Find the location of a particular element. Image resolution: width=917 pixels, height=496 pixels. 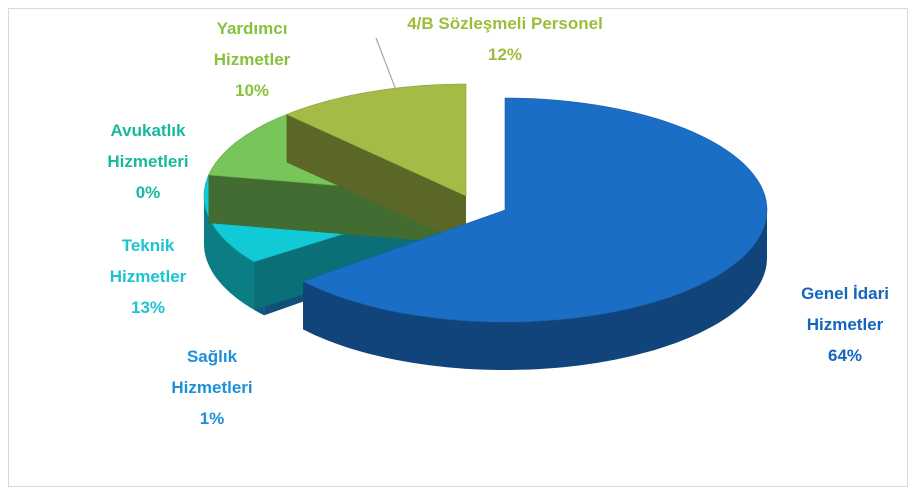

value-label: 13% is located at coordinates (148, 307).